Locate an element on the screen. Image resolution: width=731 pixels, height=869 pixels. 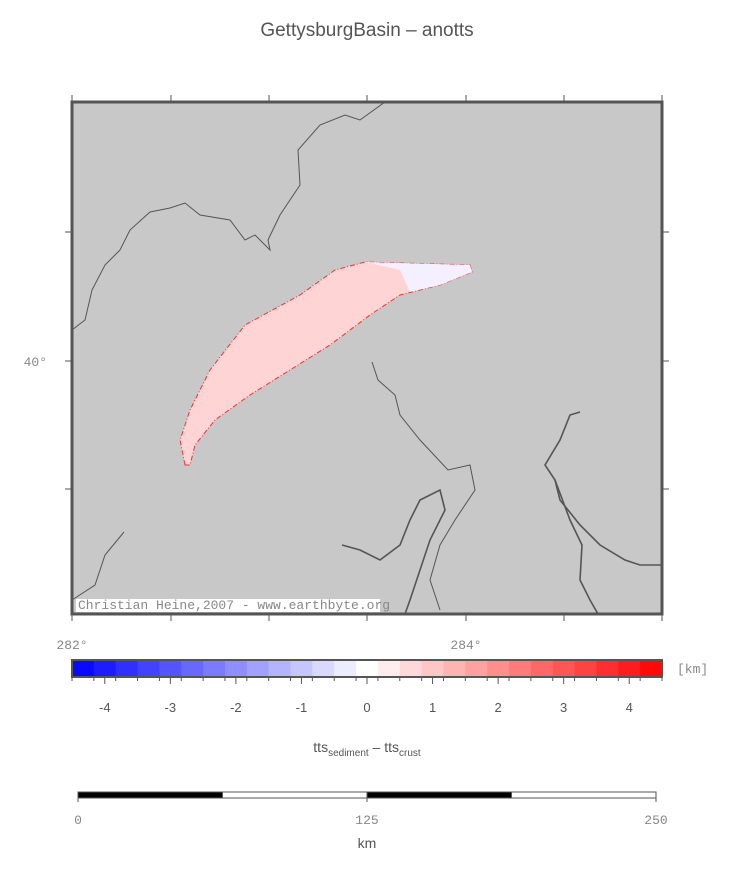
colorbar-tick-label: 3 is located at coordinates (563, 707).